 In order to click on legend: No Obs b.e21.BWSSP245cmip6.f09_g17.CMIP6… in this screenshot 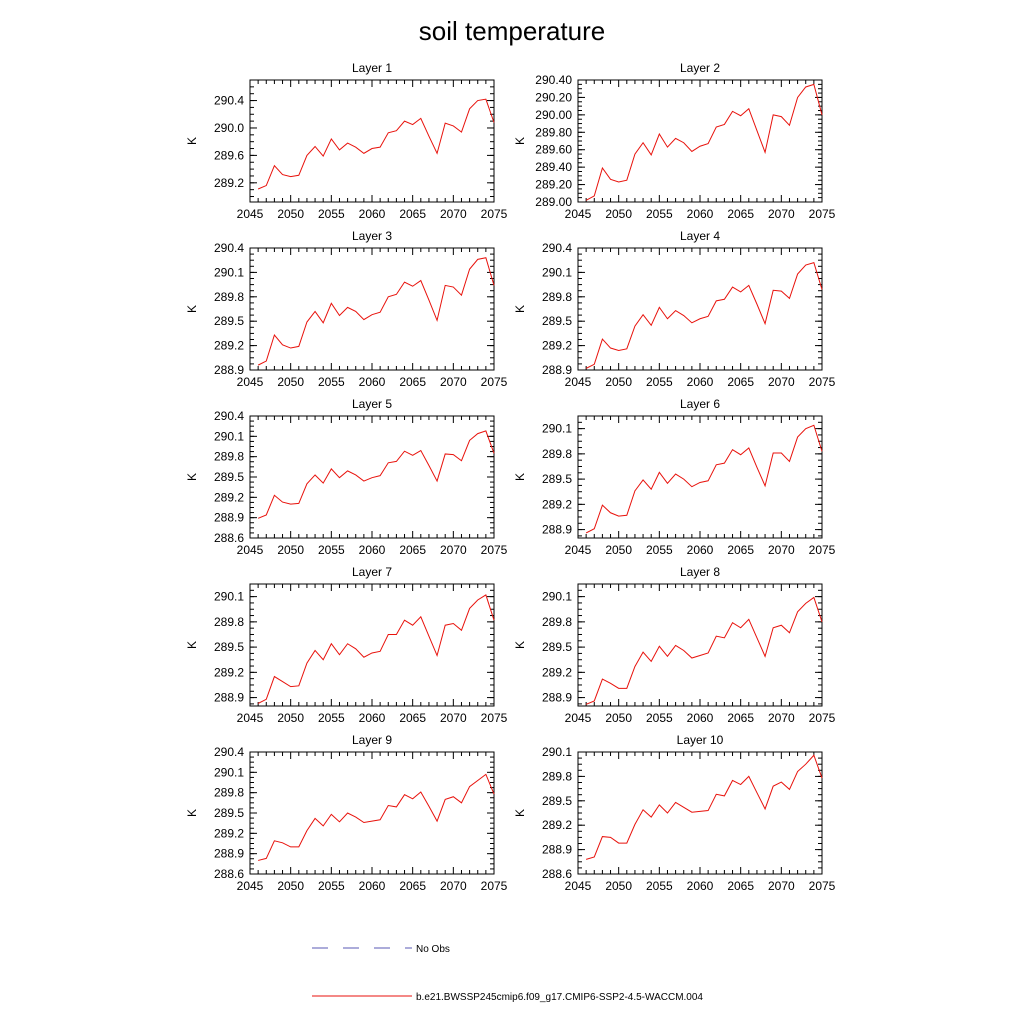, I will do `click(507, 973)`.